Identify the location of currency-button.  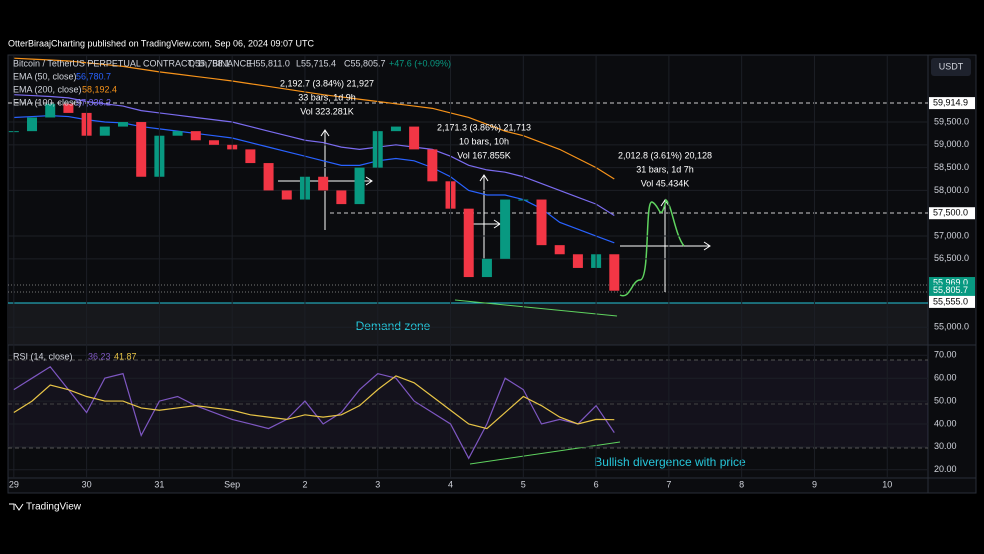
(951, 67).